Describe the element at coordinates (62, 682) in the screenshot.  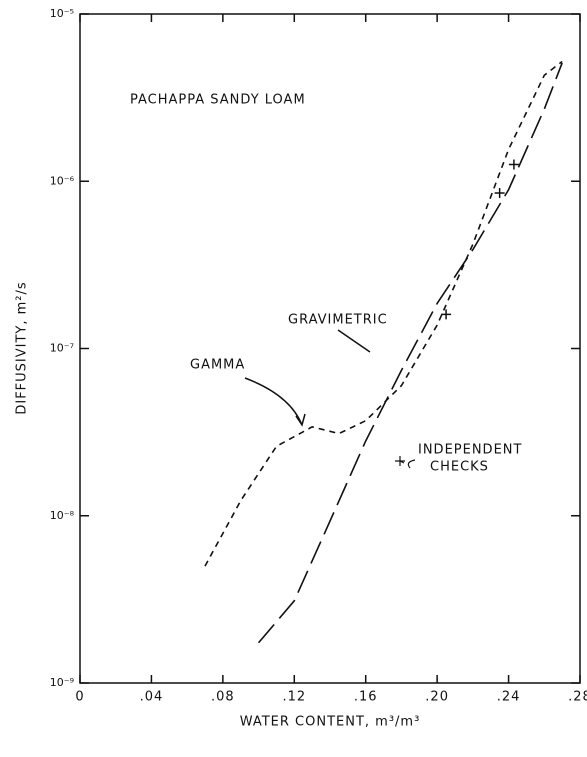
I see `y-tick-label: 10⁻⁹` at that location.